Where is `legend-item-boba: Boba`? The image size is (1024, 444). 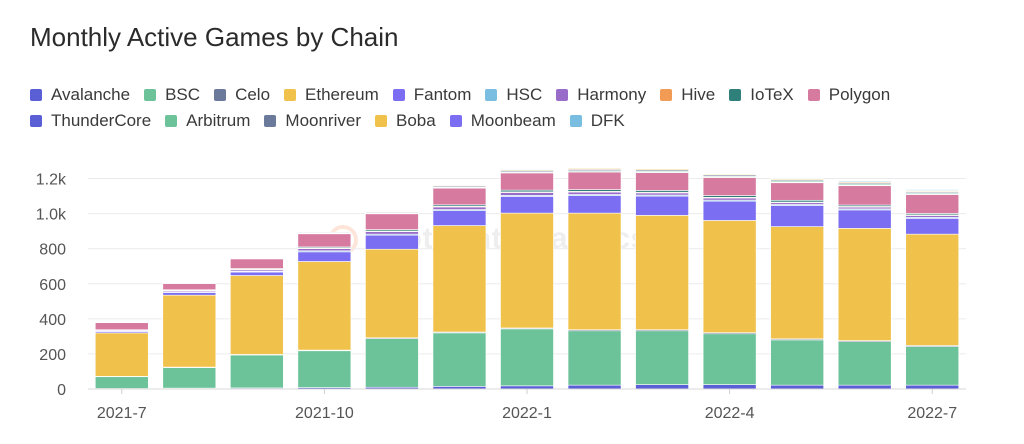 legend-item-boba: Boba is located at coordinates (405, 121).